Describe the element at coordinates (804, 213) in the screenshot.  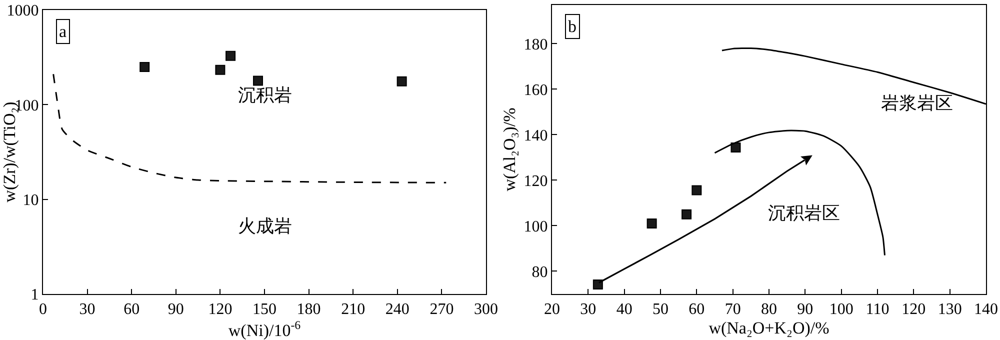
I see `annotation: 沉积岩区` at that location.